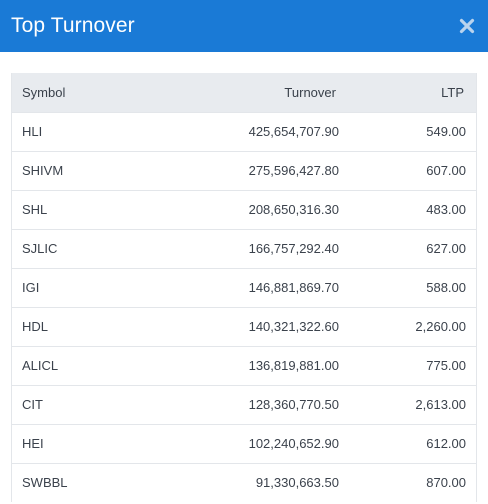  What do you see at coordinates (293, 326) in the screenshot?
I see `cell-turnover: 140,321,322.60` at bounding box center [293, 326].